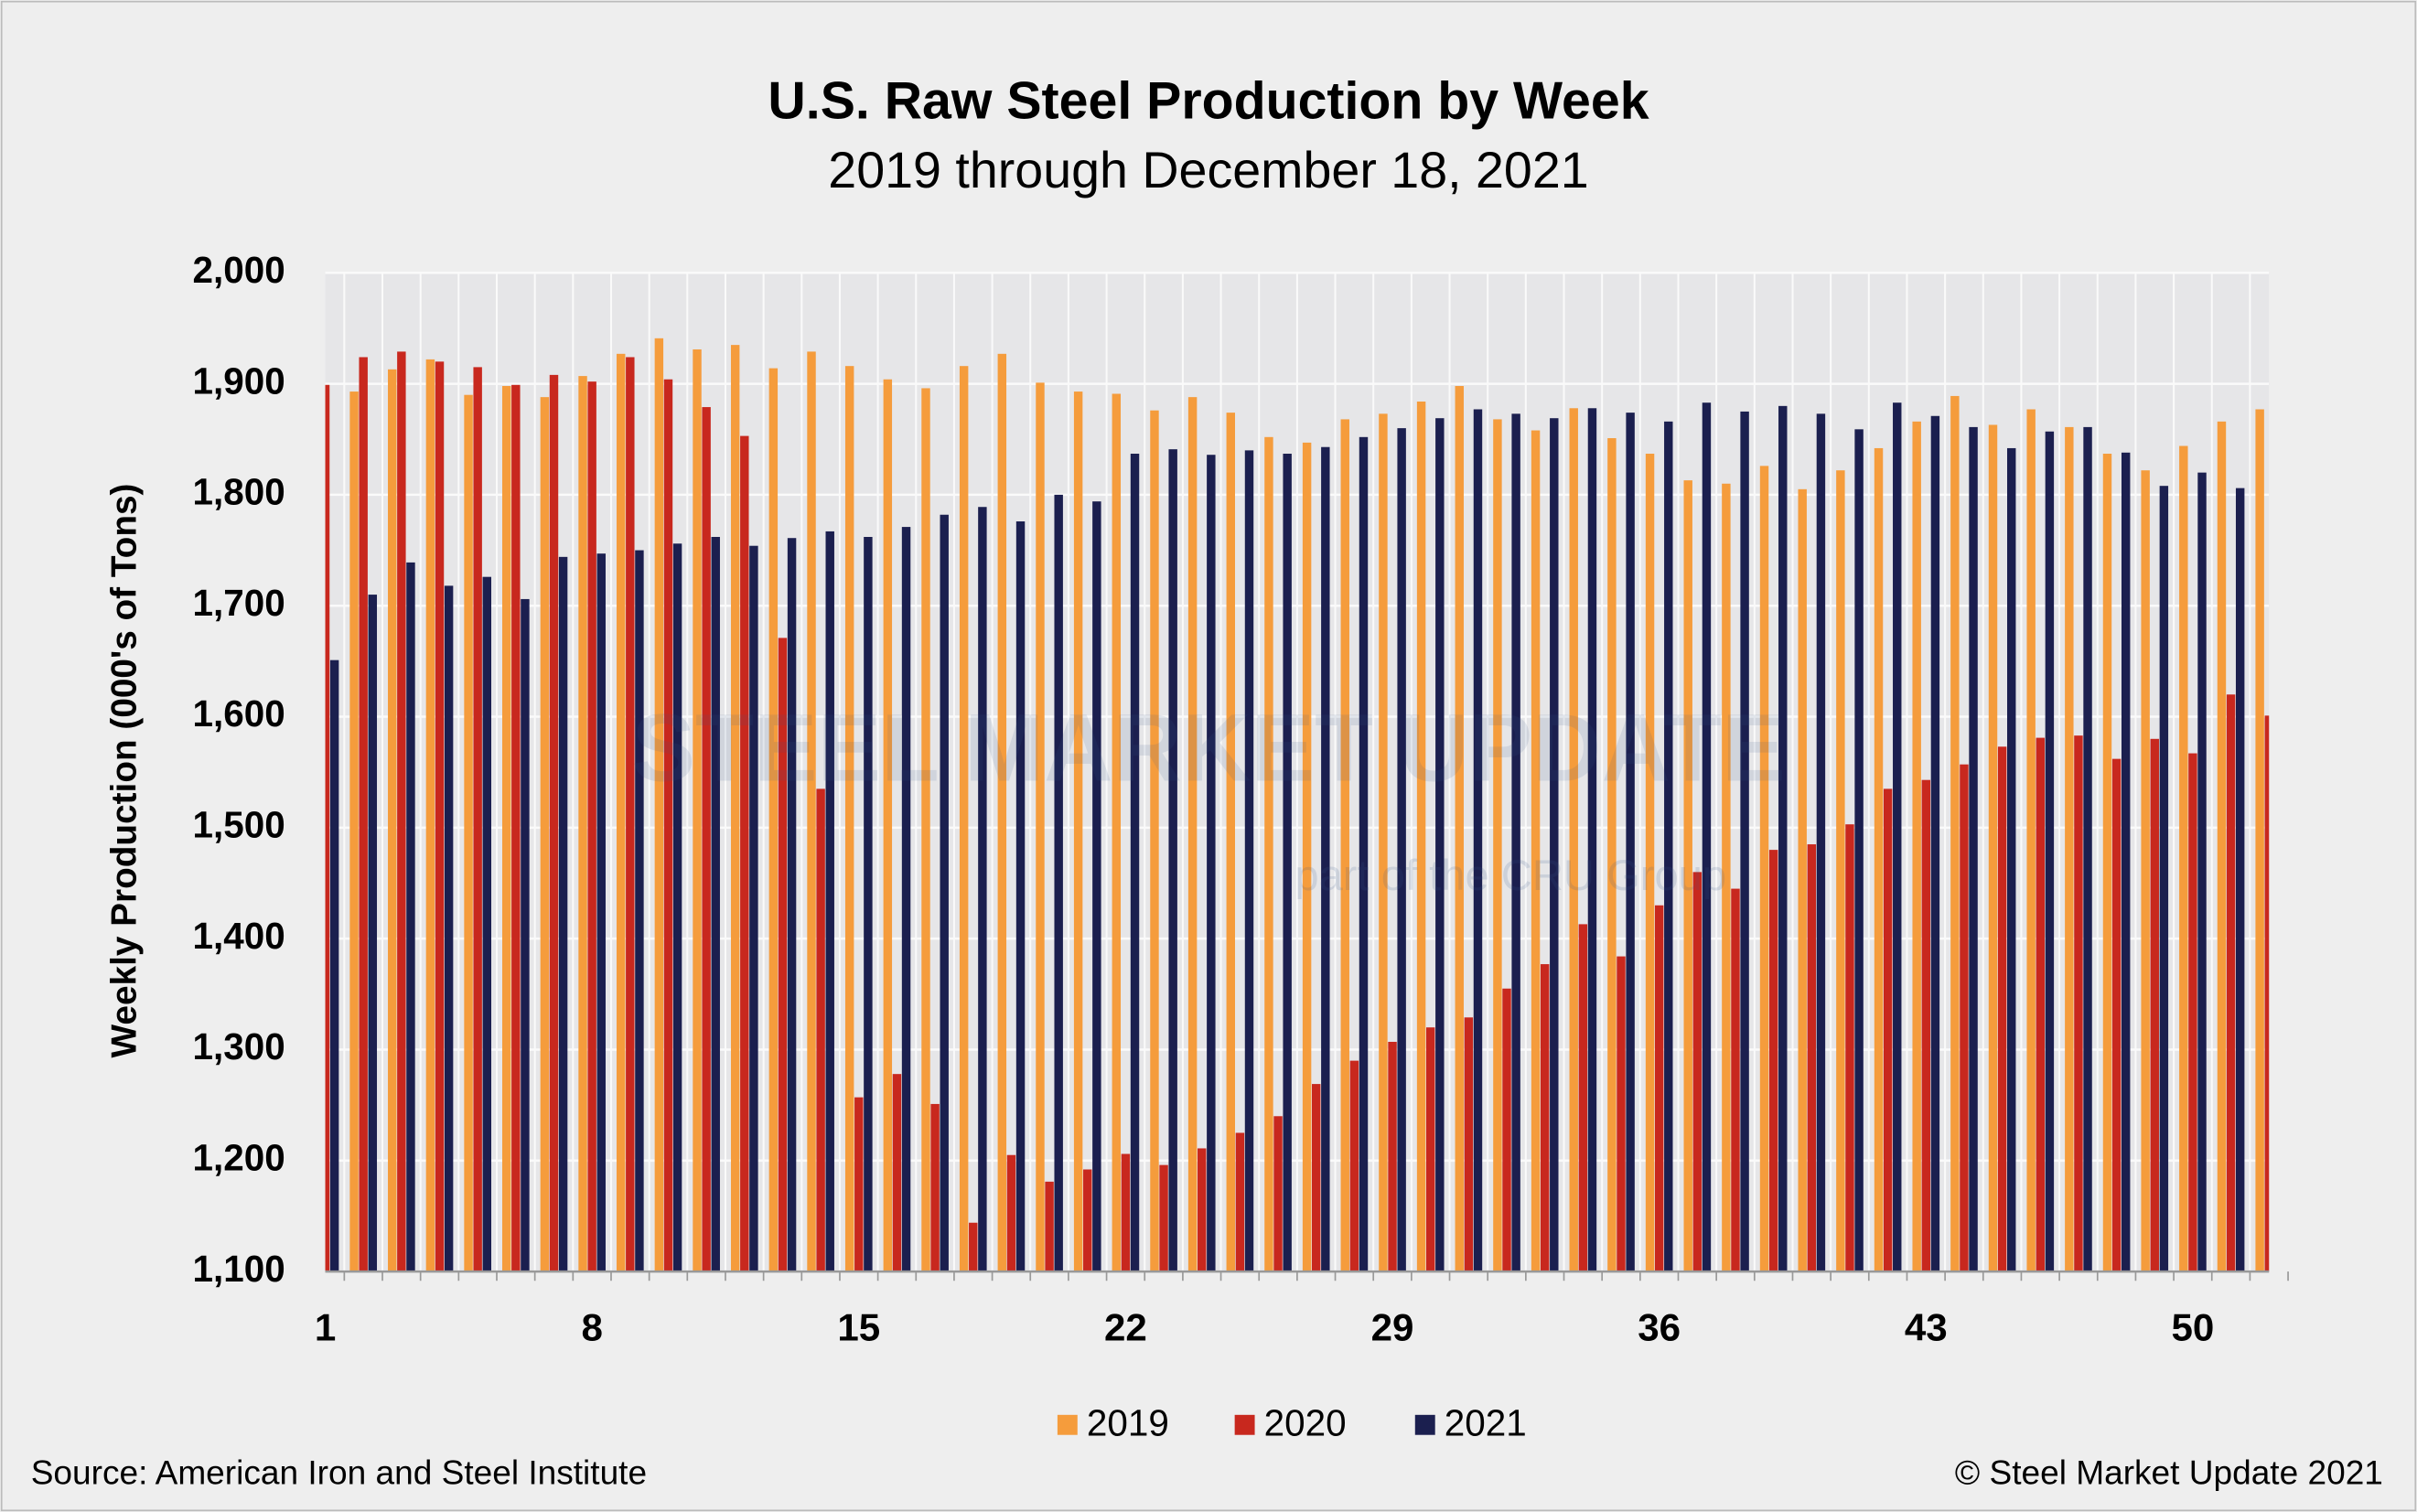  Describe the element at coordinates (239, 492) in the screenshot. I see `y-tick-label: 1,800` at that location.